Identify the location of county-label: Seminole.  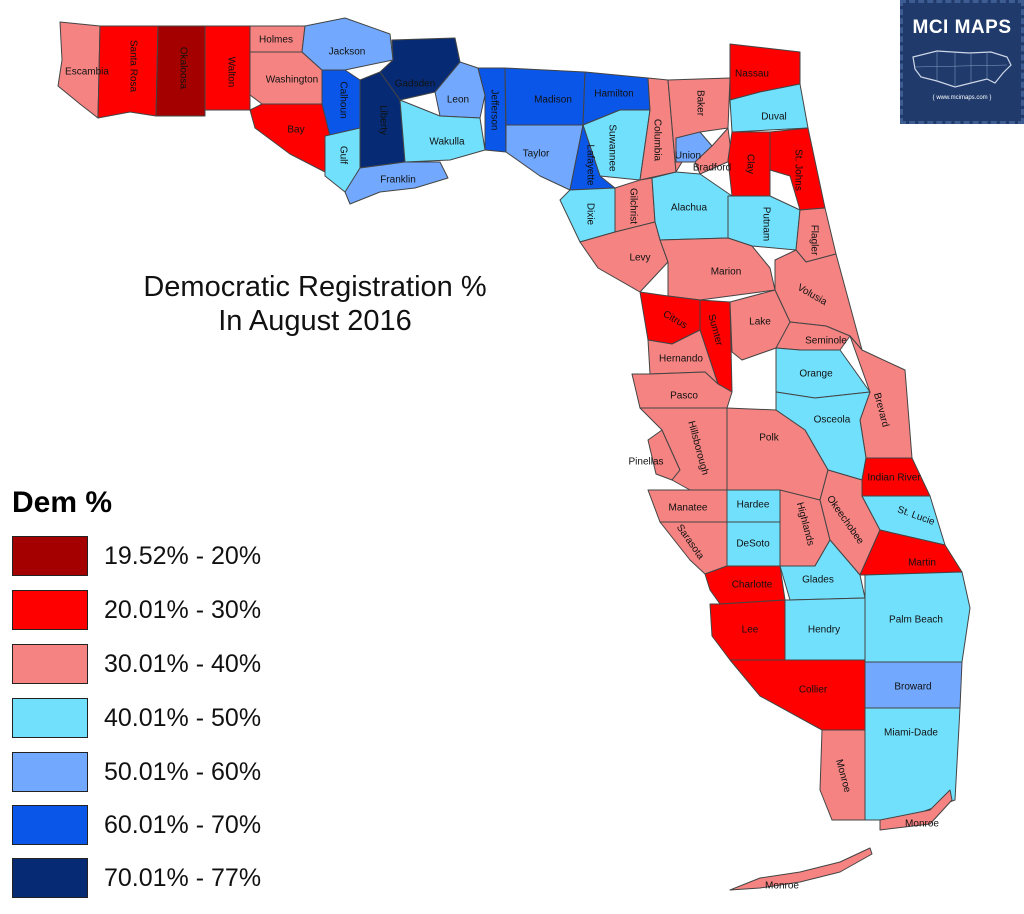
(826, 341).